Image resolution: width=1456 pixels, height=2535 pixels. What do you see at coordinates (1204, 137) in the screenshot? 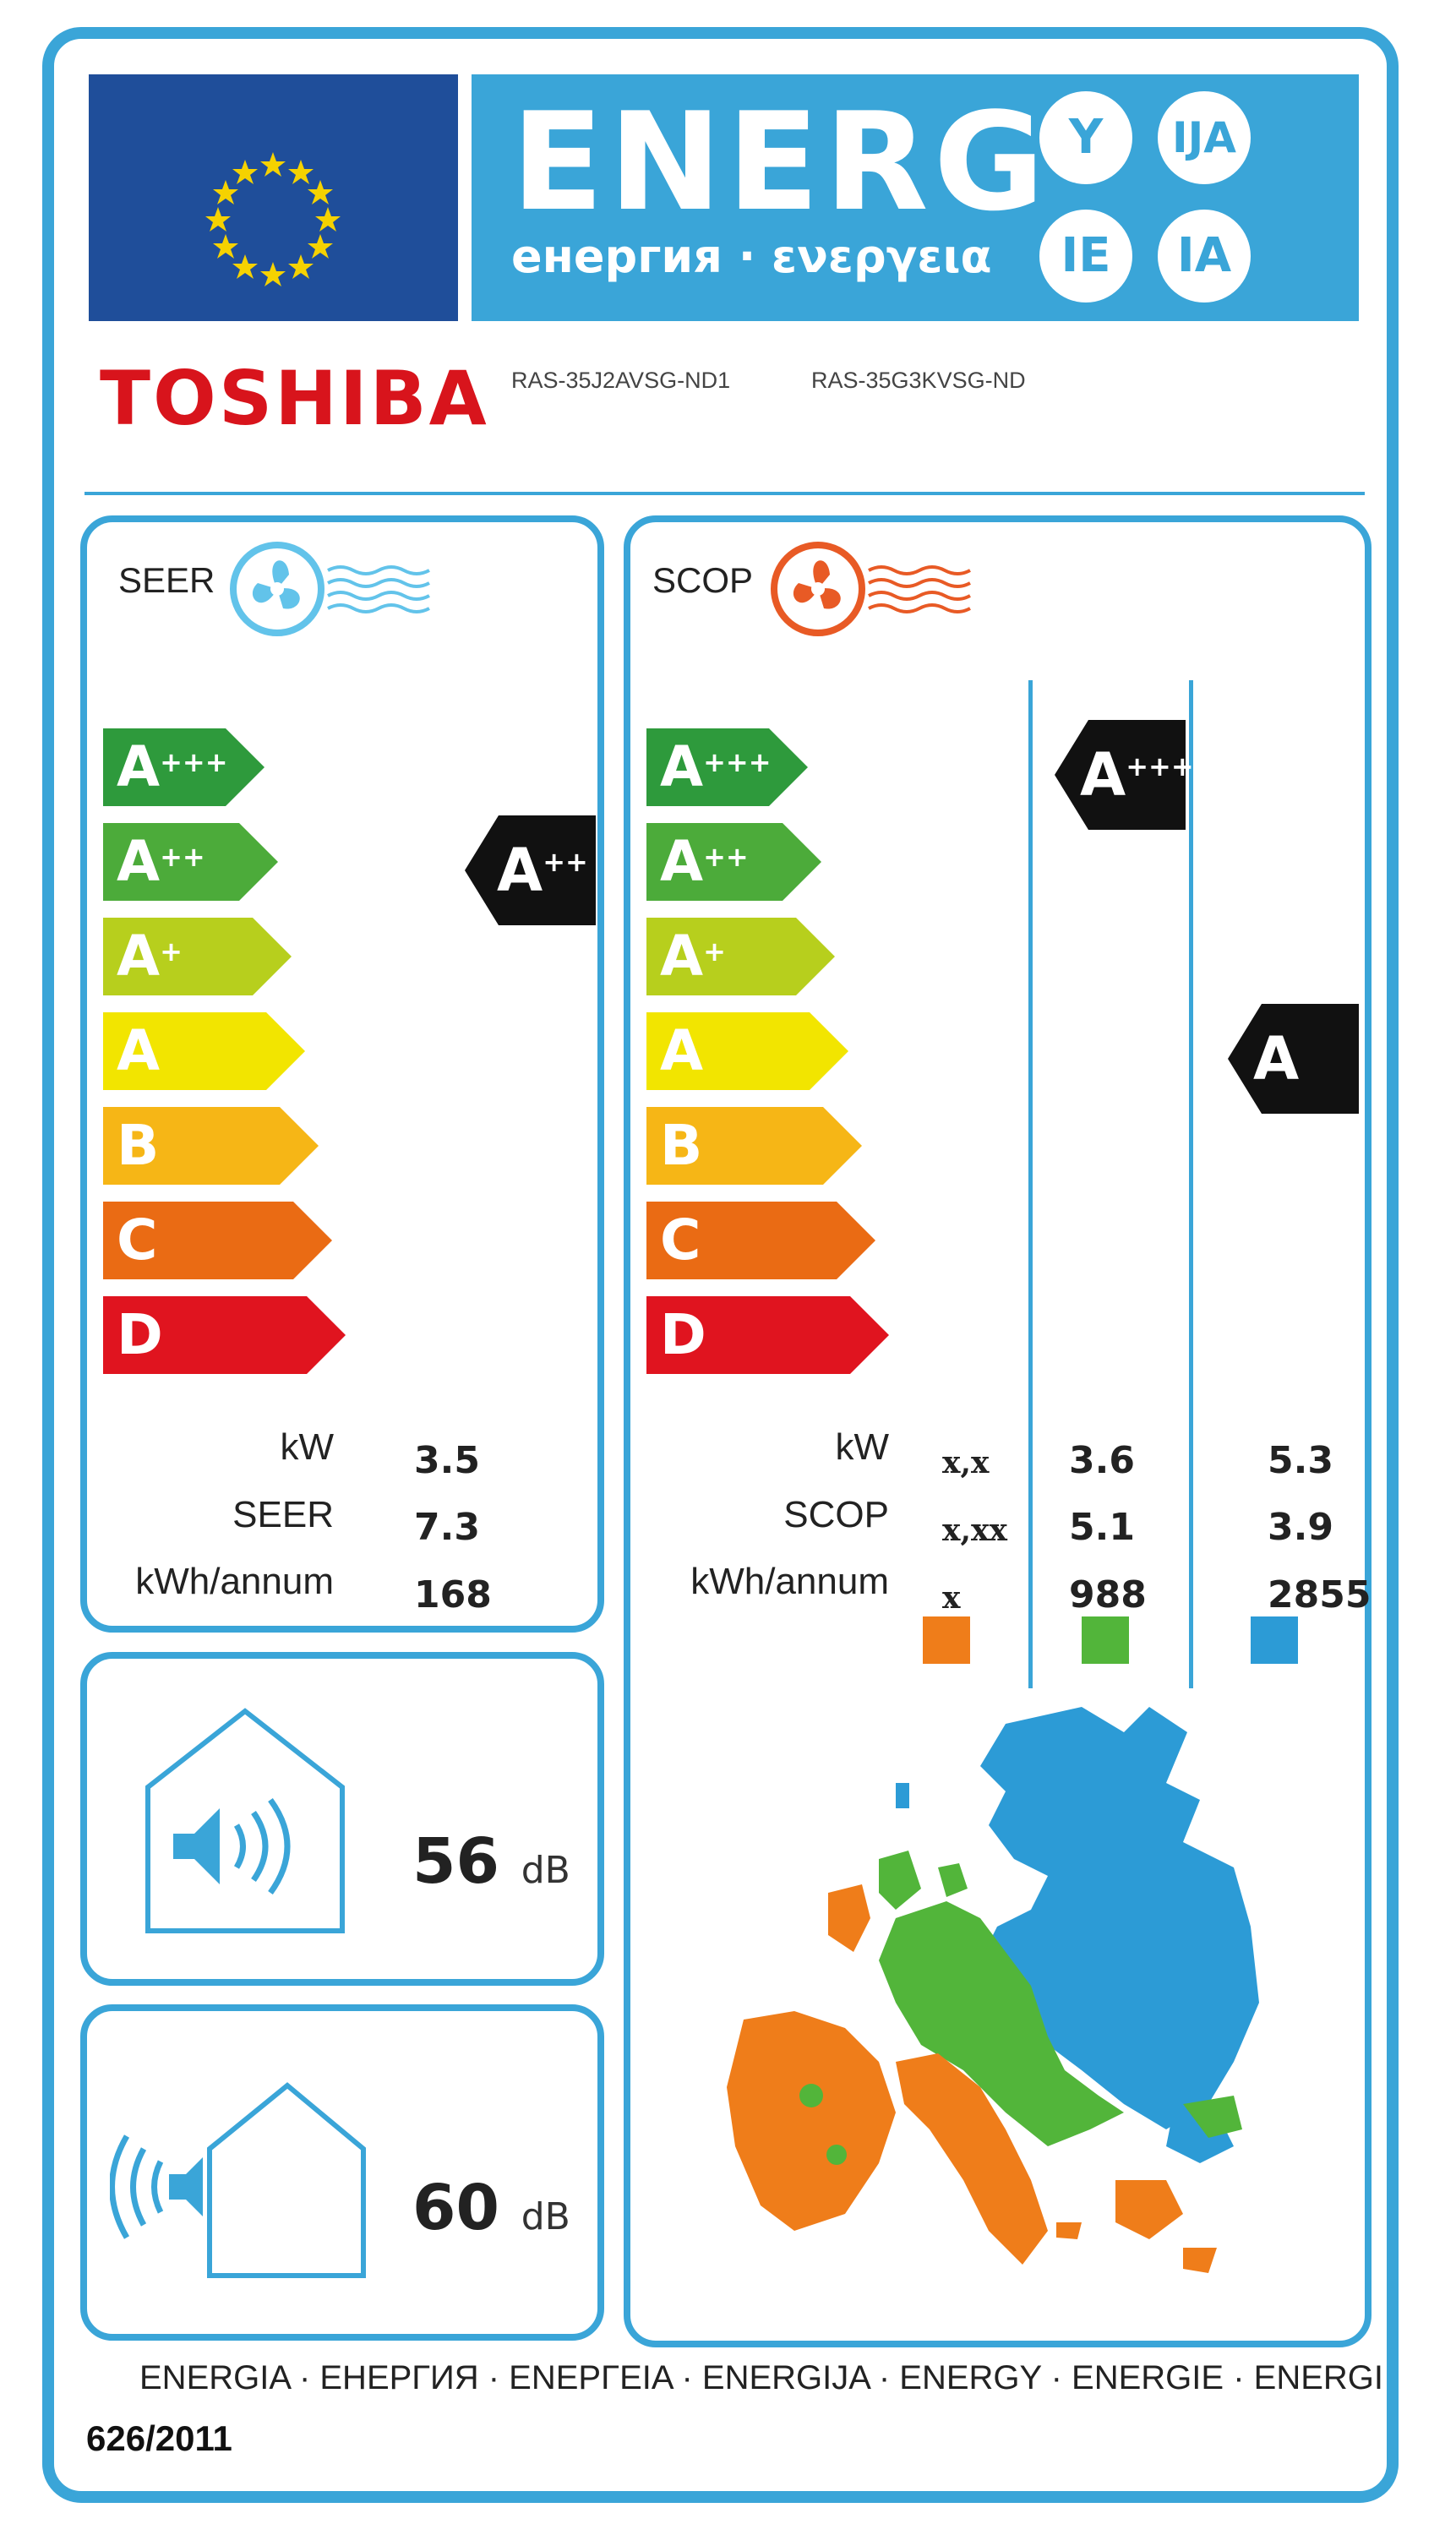
I see `suffix-ija: IJA` at bounding box center [1204, 137].